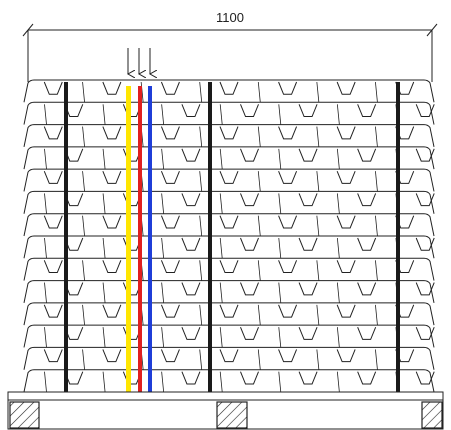  What do you see at coordinates (210, 241) in the screenshot?
I see `black-strap` at bounding box center [210, 241].